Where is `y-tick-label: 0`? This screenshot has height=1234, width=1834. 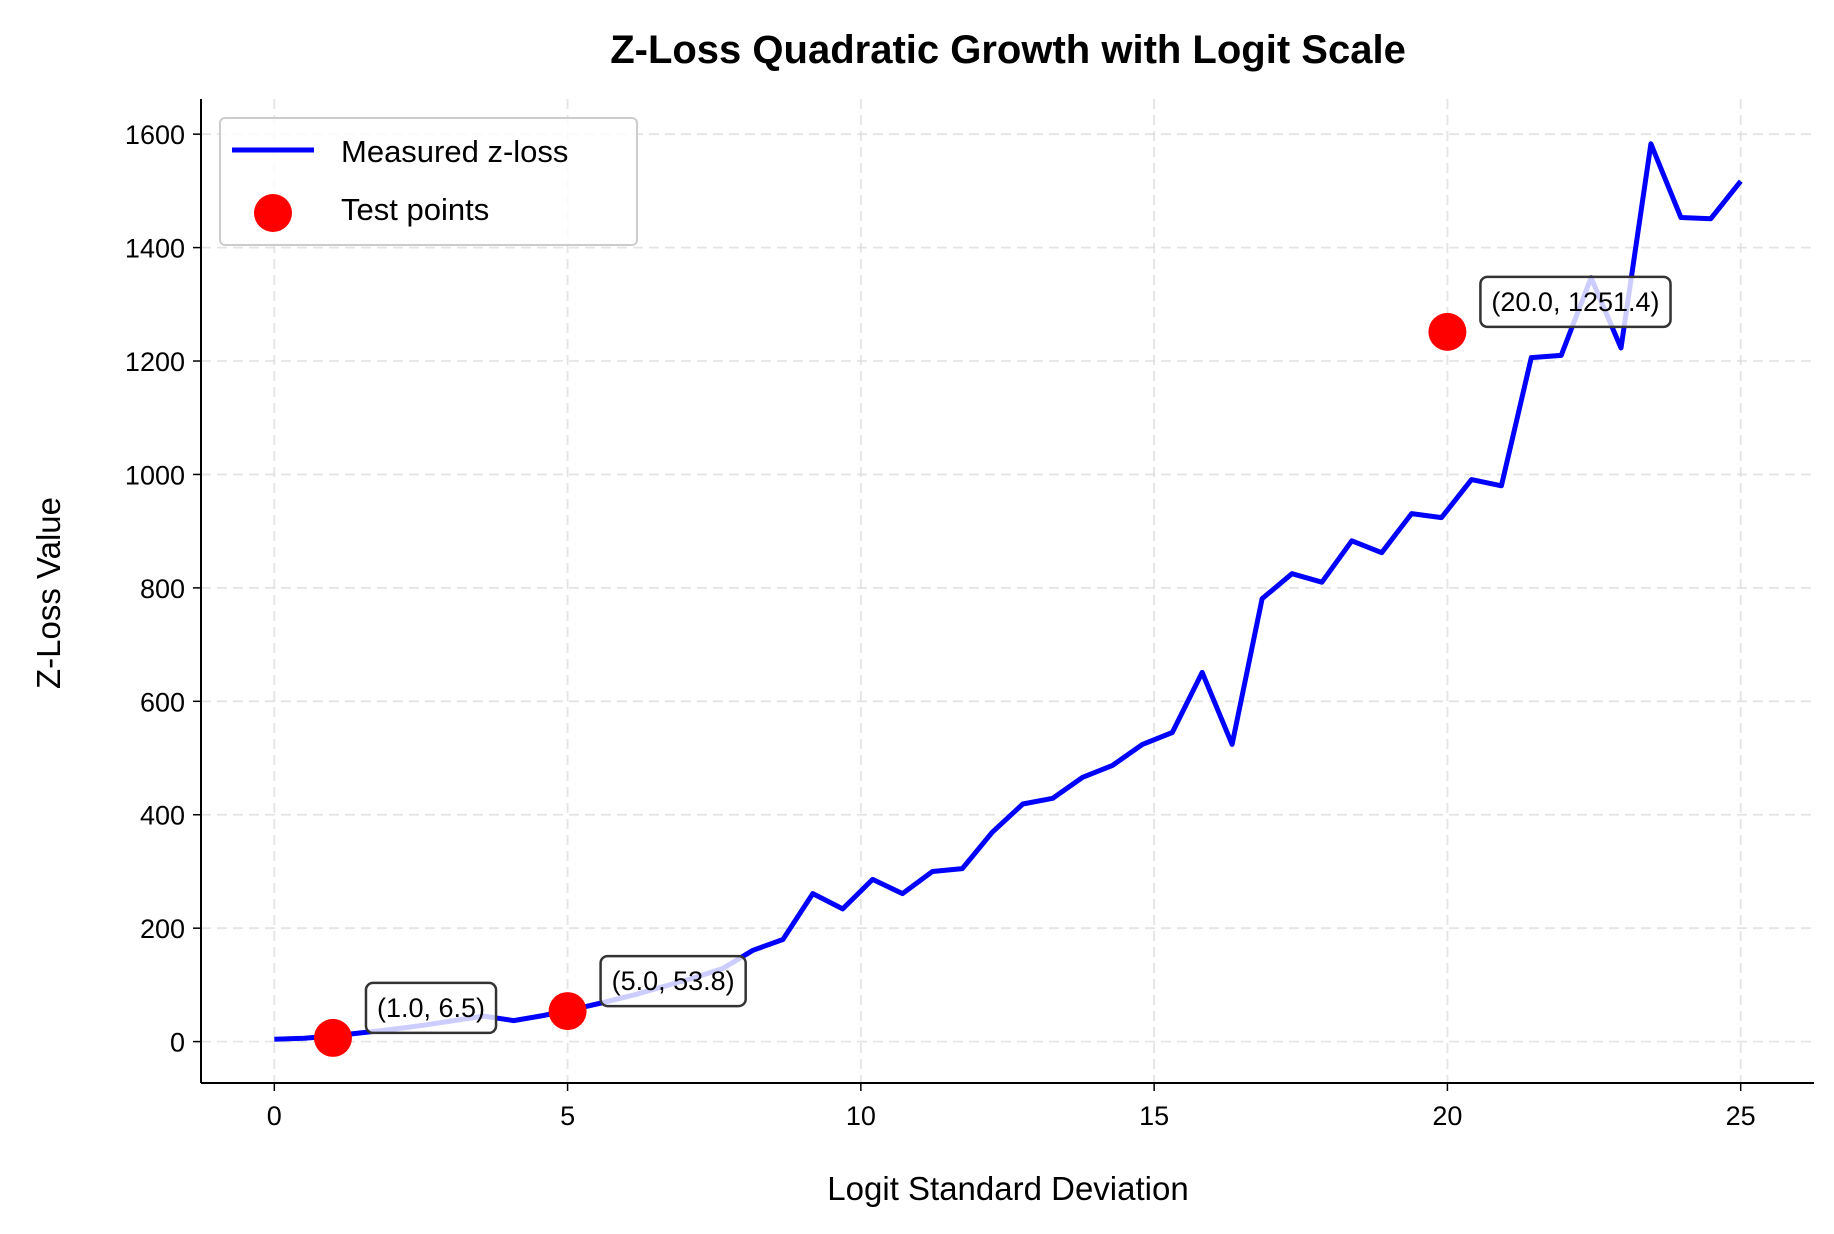
y-tick-label: 0 is located at coordinates (177, 1043).